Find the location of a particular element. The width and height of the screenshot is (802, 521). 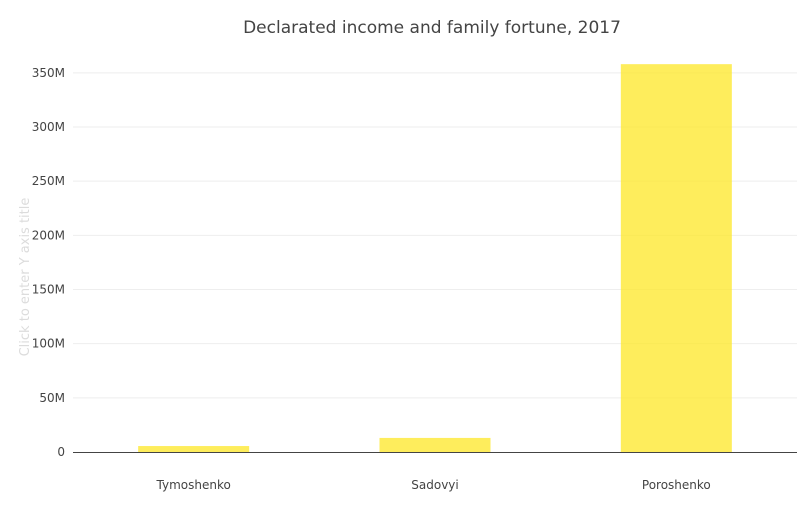

y-tick-label: 150M is located at coordinates (48, 290).